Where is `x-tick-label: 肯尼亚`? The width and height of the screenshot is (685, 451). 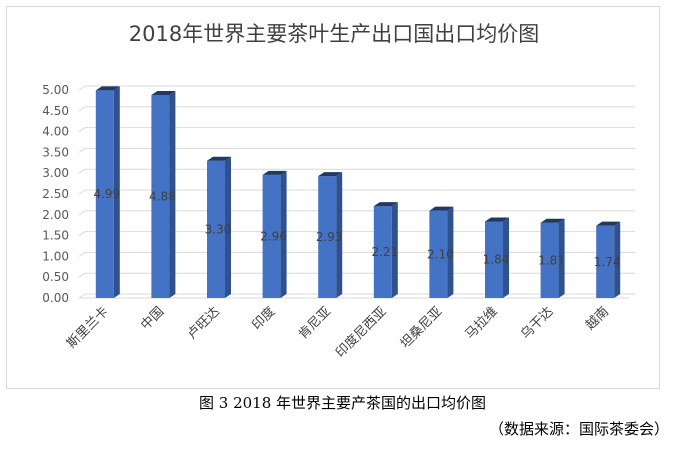
x-tick-label: 肯尼亚 is located at coordinates (315, 323).